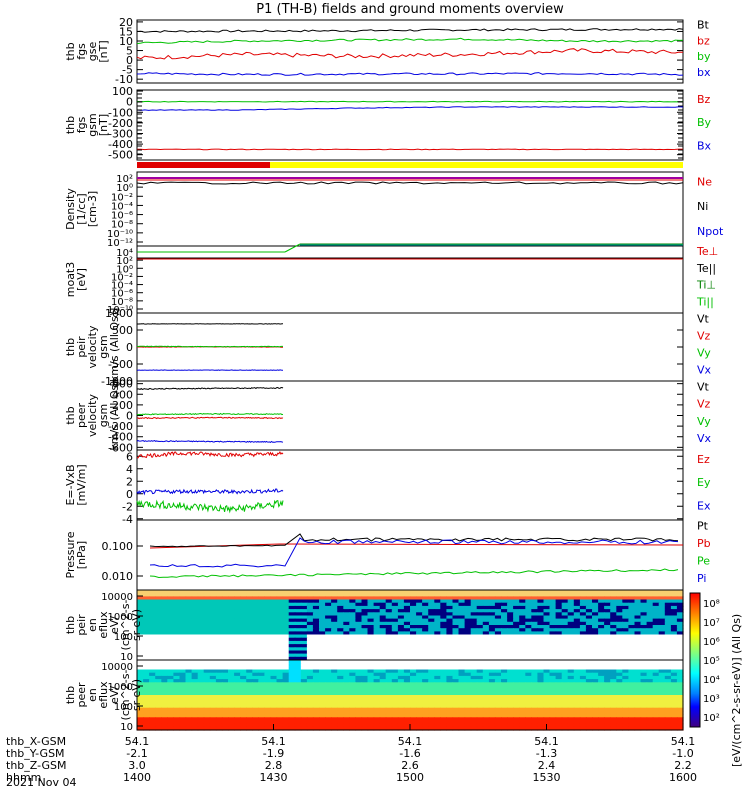  I want to click on y-axis-label-line: eflux, so click(103, 695).